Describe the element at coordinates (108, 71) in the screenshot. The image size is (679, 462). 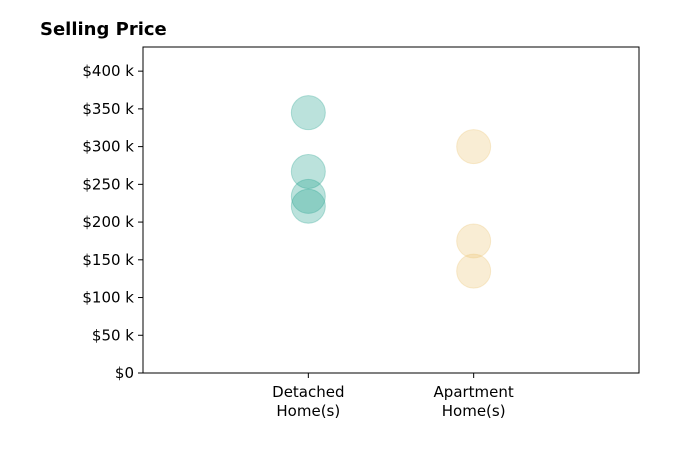
I see `y-tick-label: $400 k` at that location.